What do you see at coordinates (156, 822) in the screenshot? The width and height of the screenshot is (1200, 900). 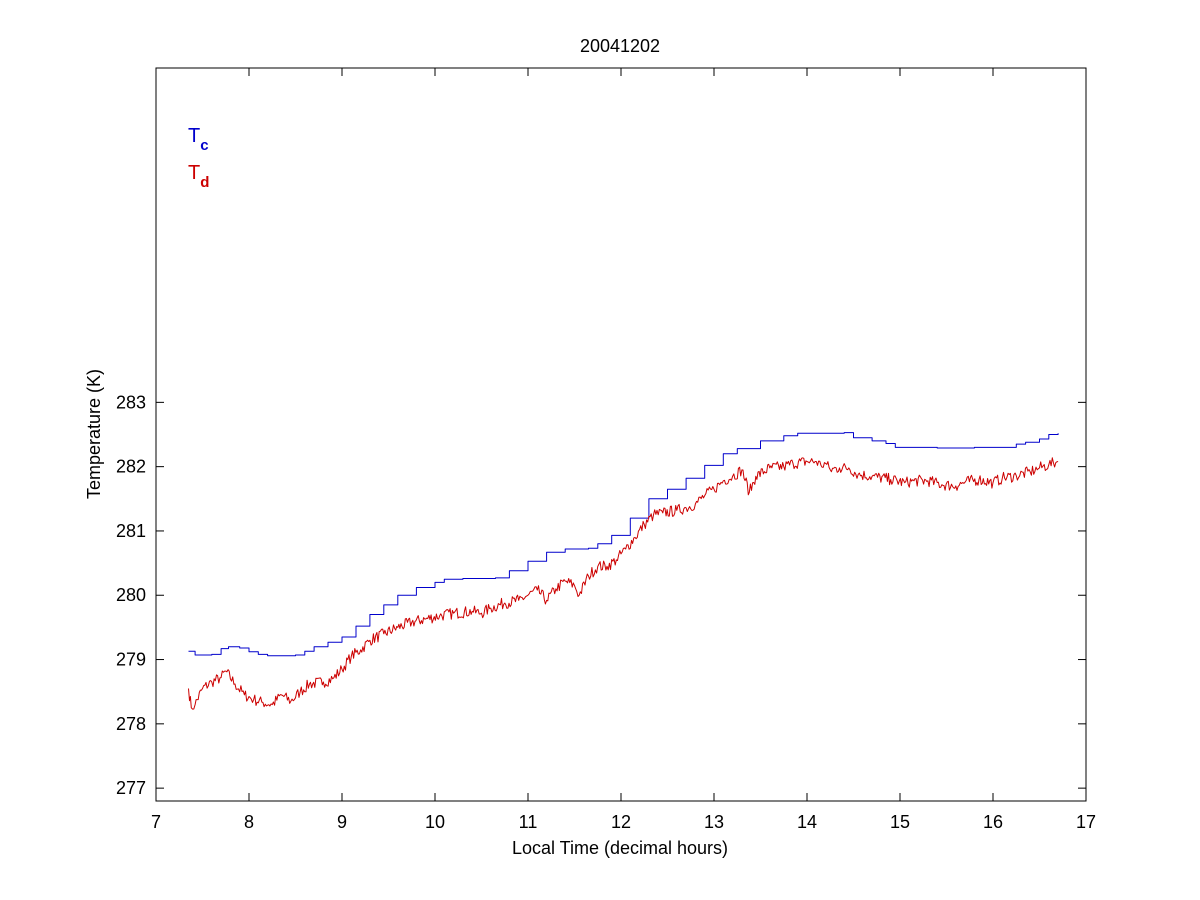 I see `x-tick-label: 7` at bounding box center [156, 822].